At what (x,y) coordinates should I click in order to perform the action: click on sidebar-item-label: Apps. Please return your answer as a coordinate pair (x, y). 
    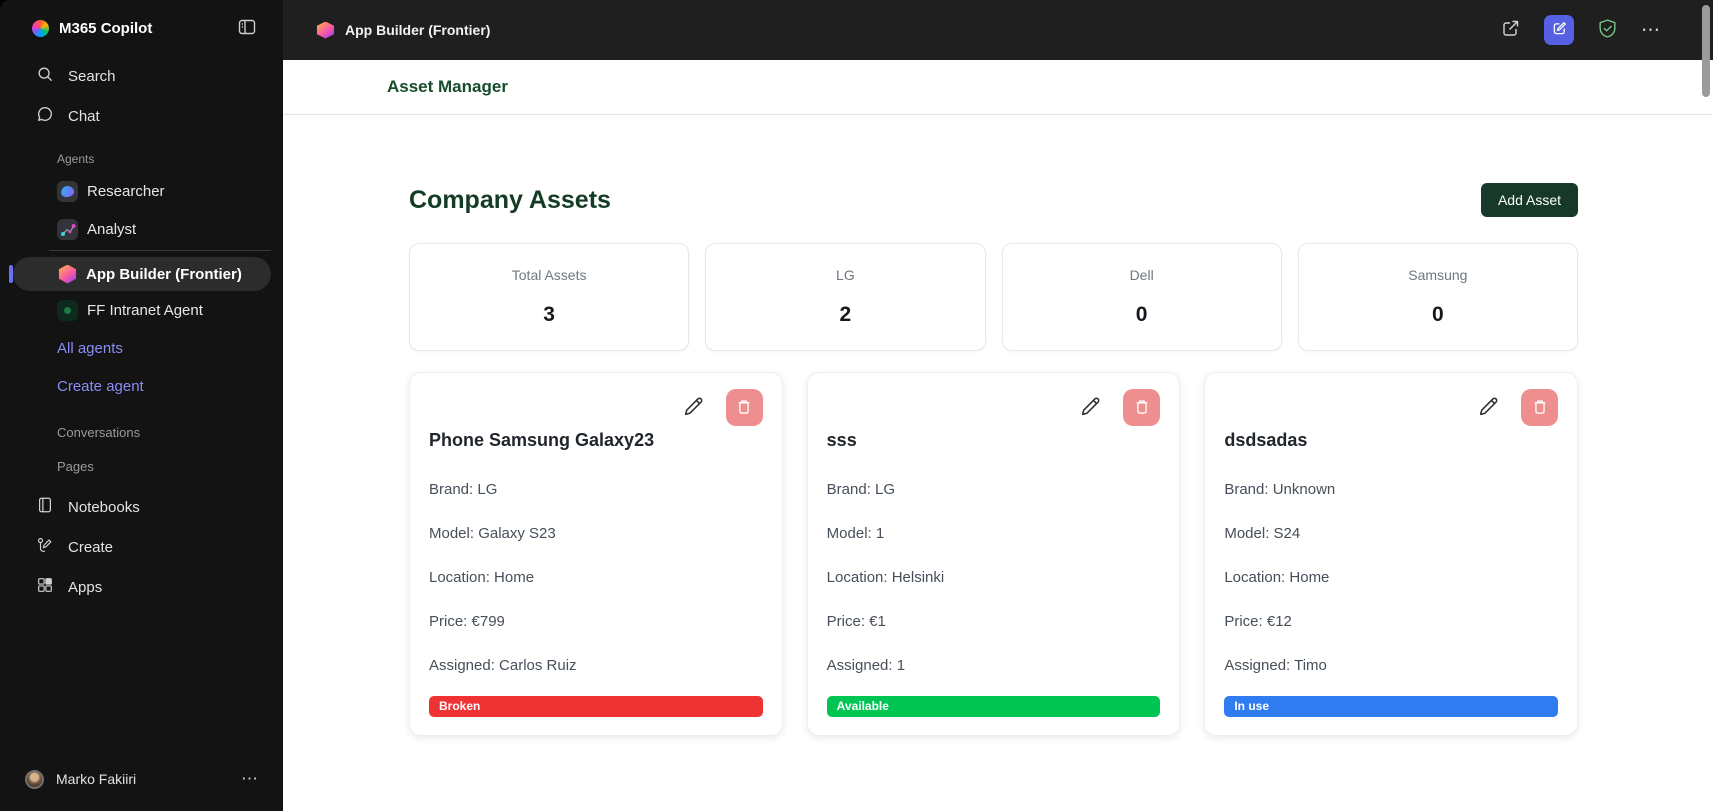
    Looking at the image, I should click on (85, 587).